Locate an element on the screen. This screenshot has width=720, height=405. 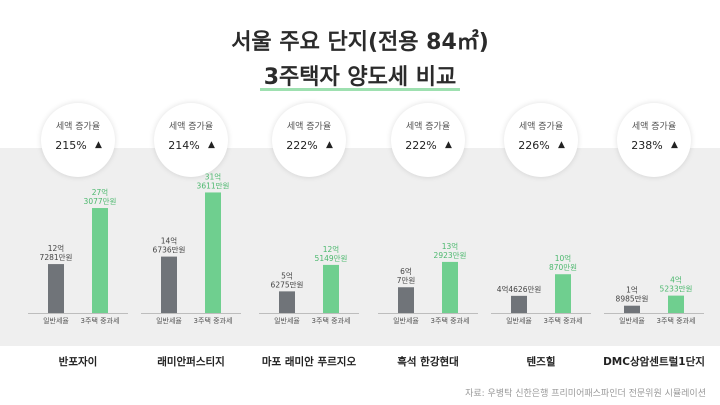
bar-value-label: 5억 is located at coordinates (287, 275).